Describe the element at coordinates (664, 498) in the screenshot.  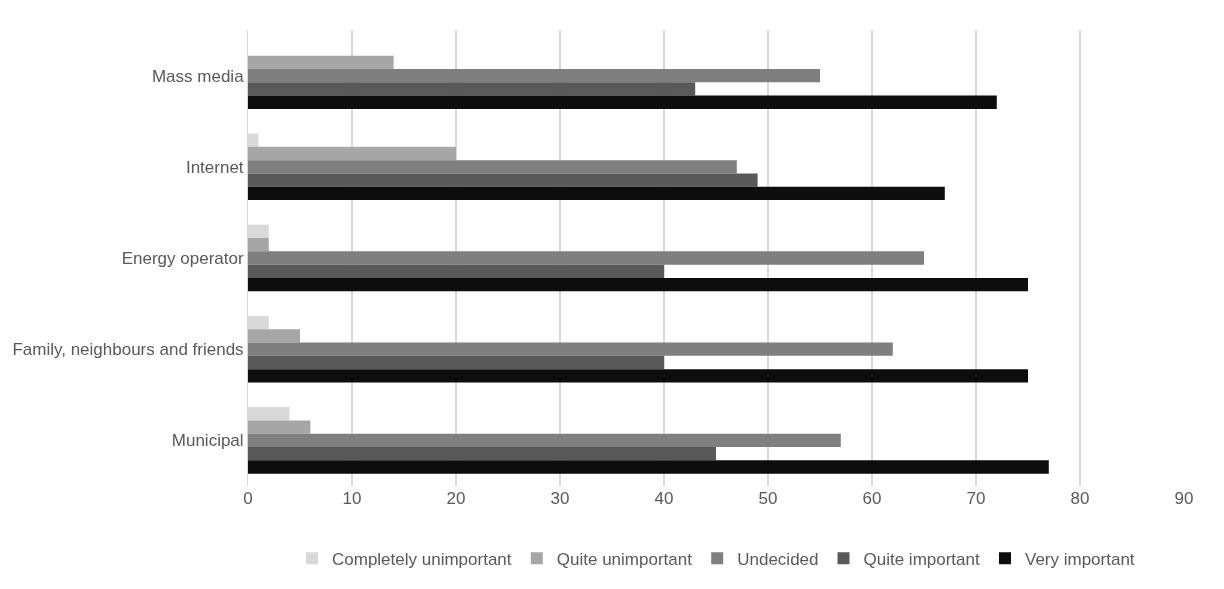
I see `x-tick-label: 40` at that location.